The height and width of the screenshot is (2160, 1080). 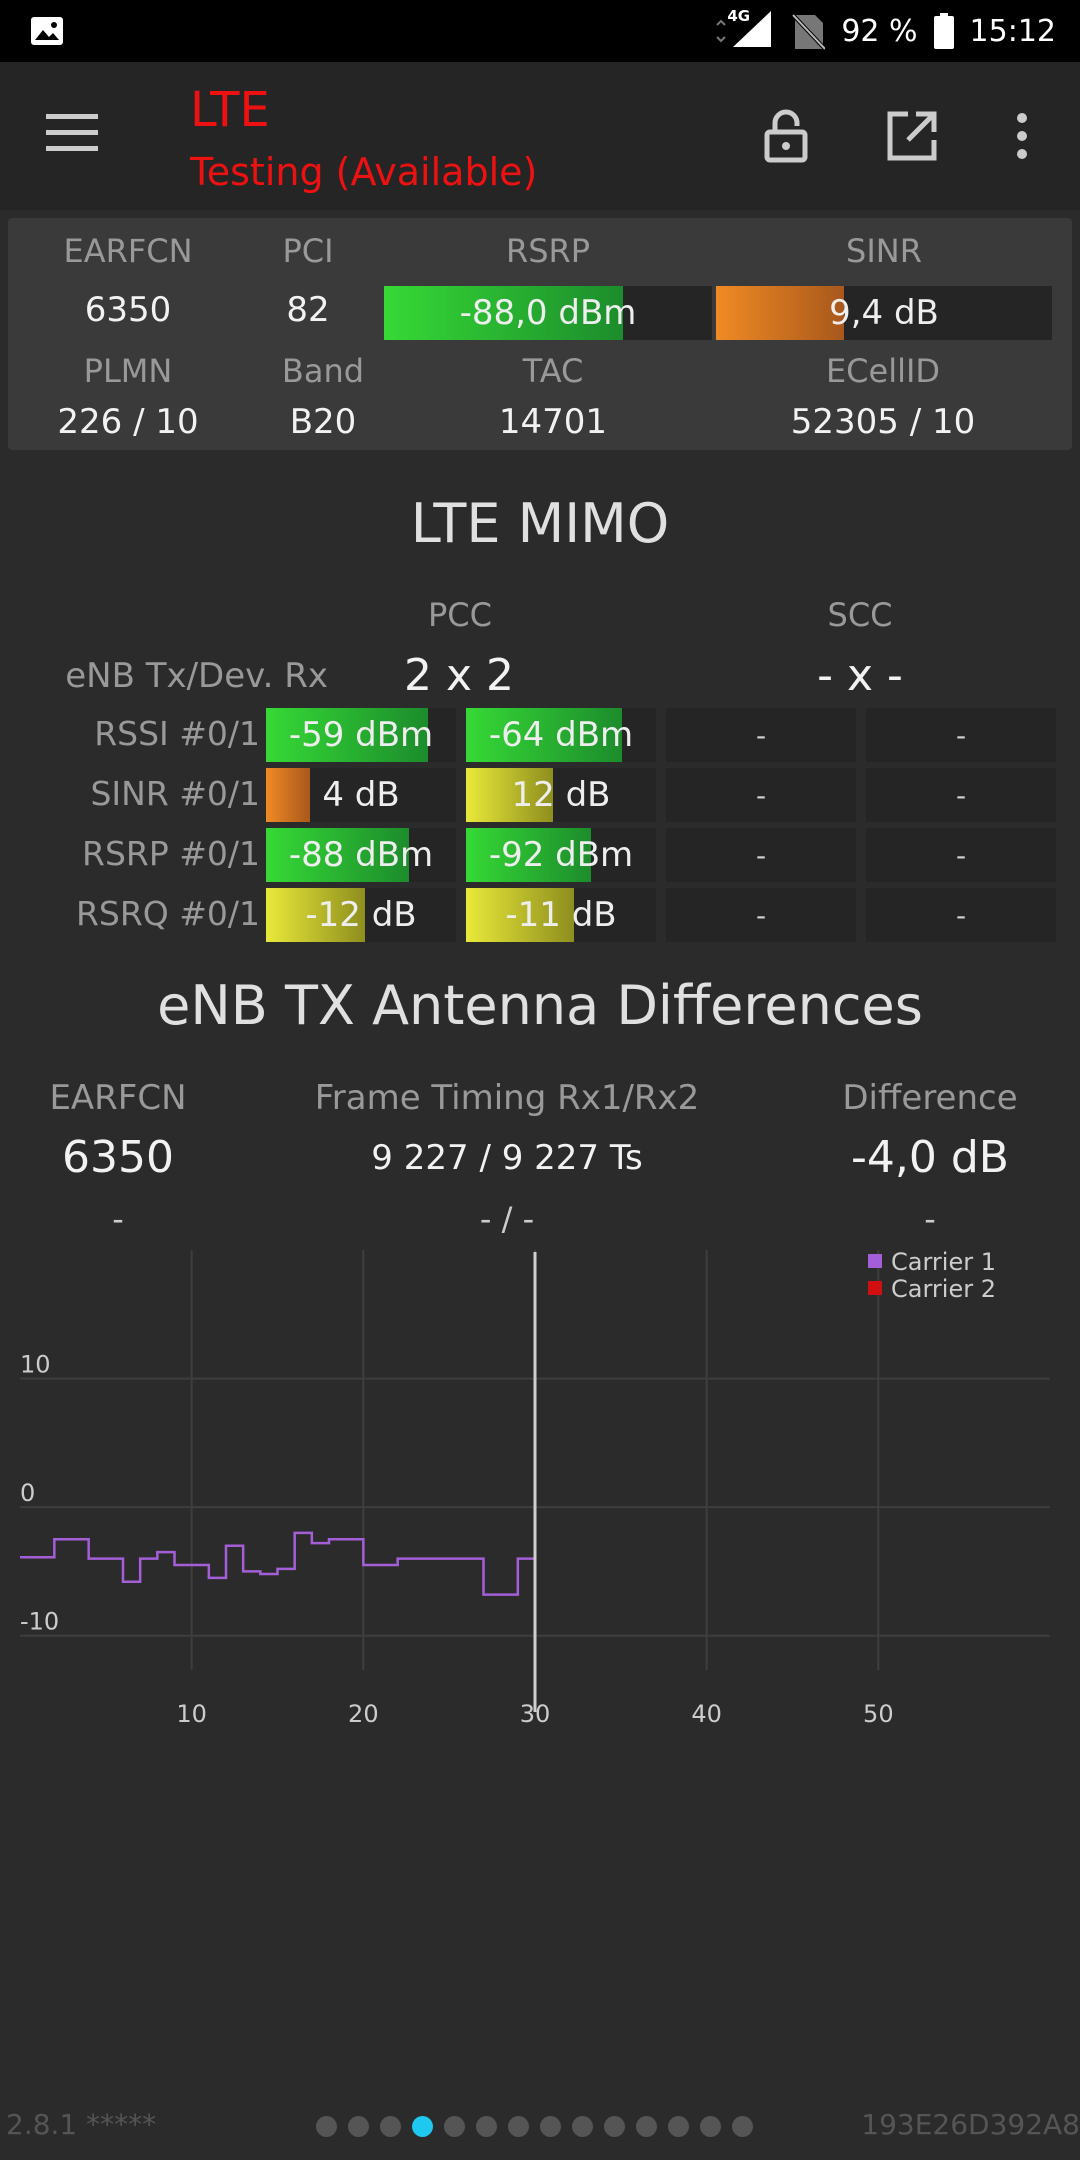 I want to click on no-sim-icon, so click(x=808, y=32).